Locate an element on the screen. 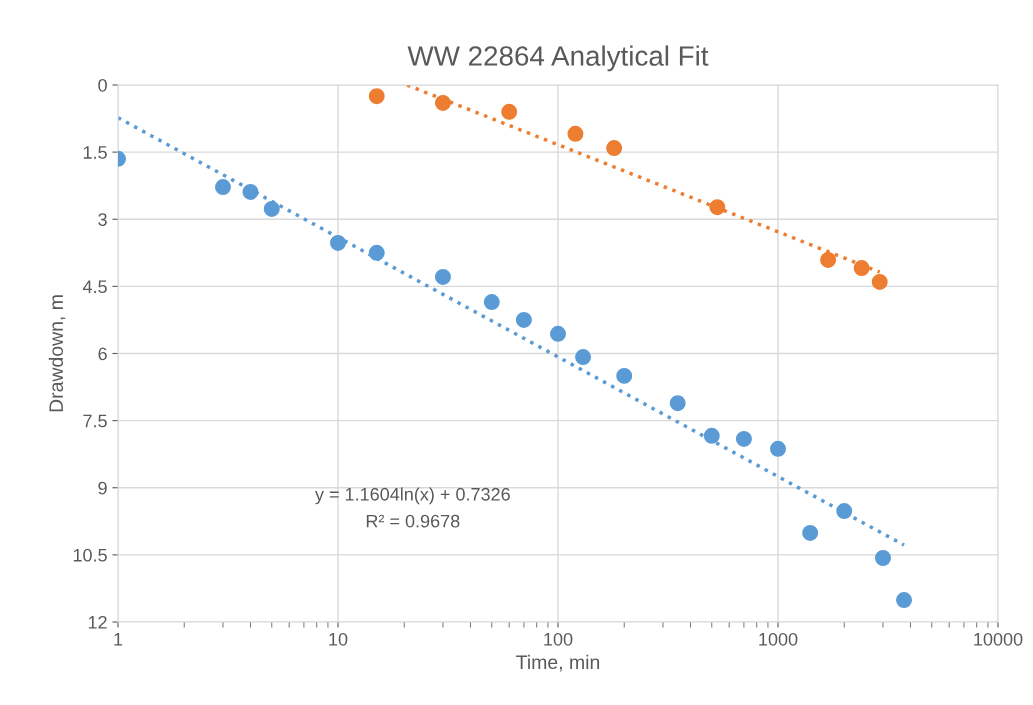 The width and height of the screenshot is (1033, 705). annotation: y = 1.1604ln(x) + 0.7326 is located at coordinates (412, 496).